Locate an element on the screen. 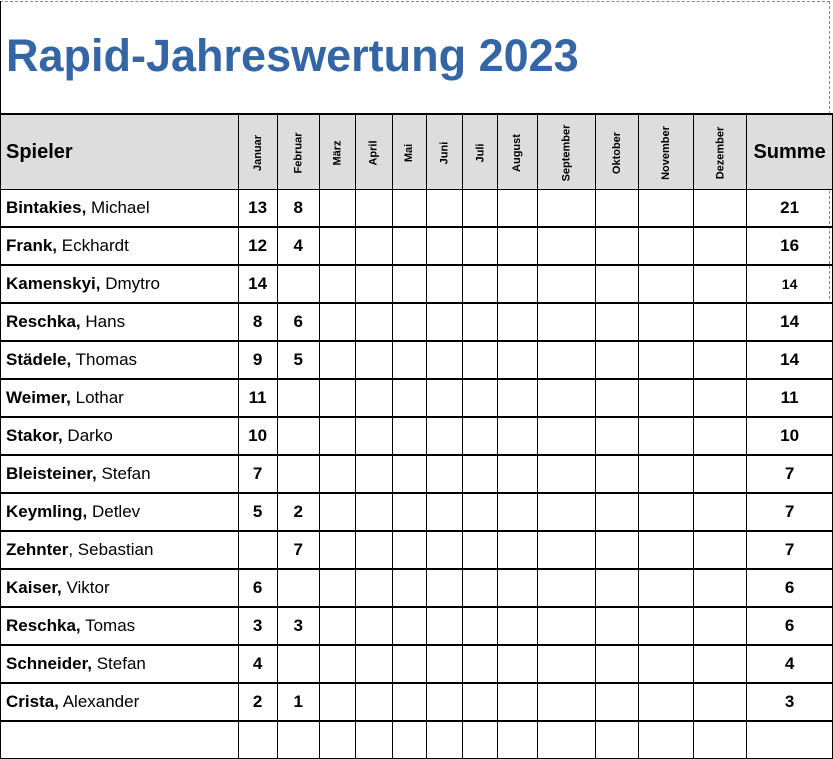 The height and width of the screenshot is (759, 833). score-cell-januar: 5 is located at coordinates (257, 512).